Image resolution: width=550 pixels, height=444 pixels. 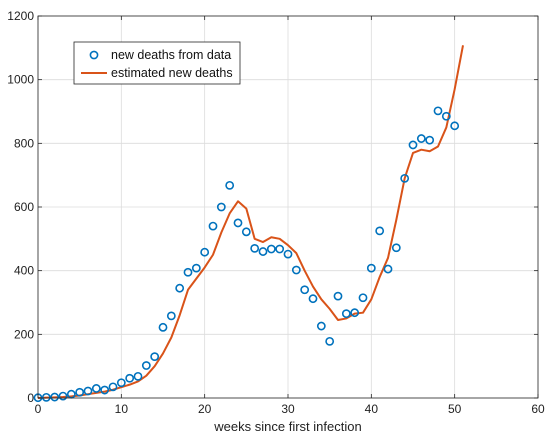 I want to click on y-tick-label: 800, so click(x=24, y=143).